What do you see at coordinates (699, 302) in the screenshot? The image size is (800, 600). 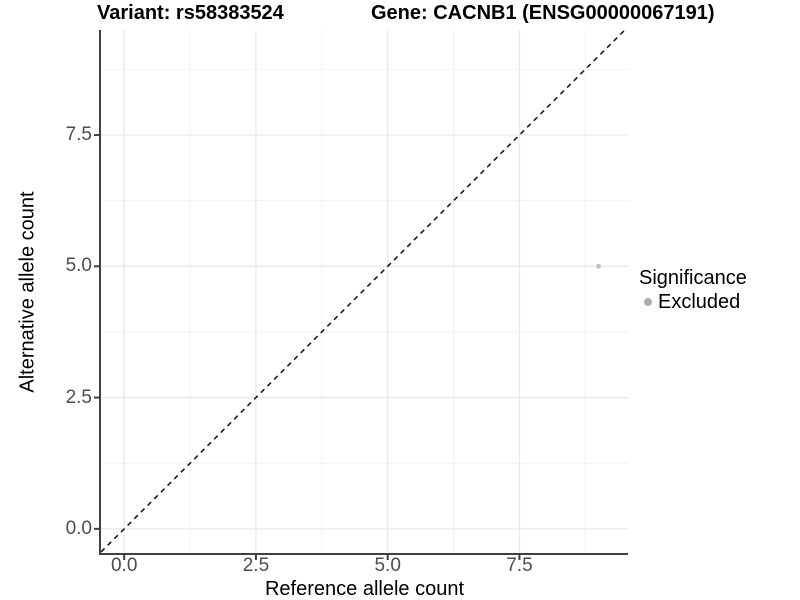 I see `legend-item-label: Excluded` at bounding box center [699, 302].